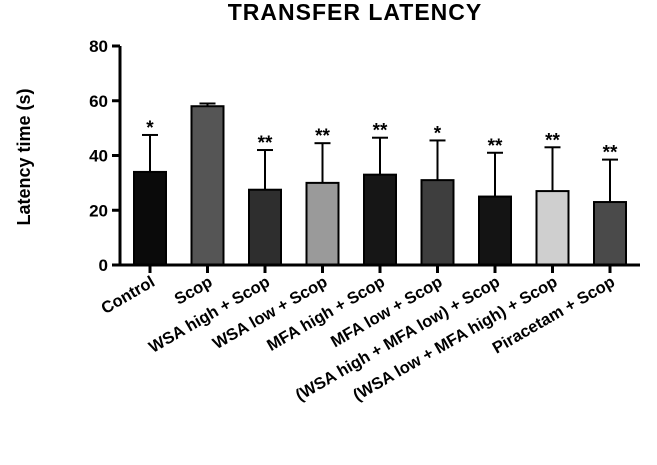 The width and height of the screenshot is (657, 465). What do you see at coordinates (128, 295) in the screenshot?
I see `x-tick-label: Control` at bounding box center [128, 295].